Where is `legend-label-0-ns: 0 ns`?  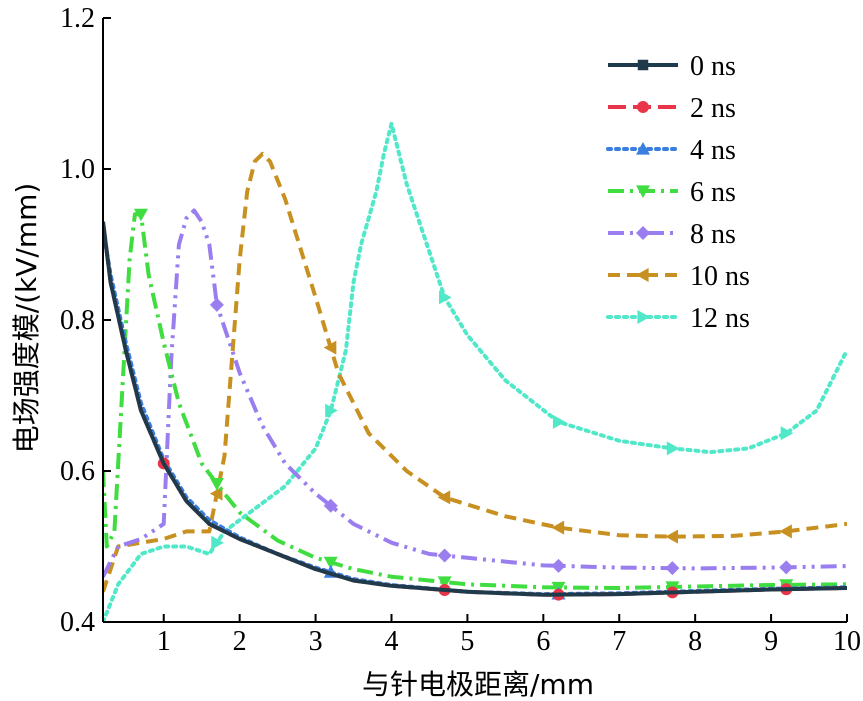
legend-label-0-ns: 0 ns is located at coordinates (713, 66).